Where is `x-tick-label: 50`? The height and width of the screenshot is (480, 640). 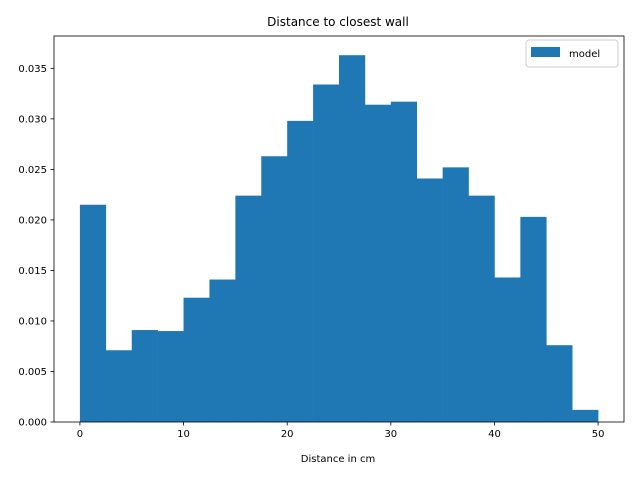
x-tick-label: 50 is located at coordinates (598, 434).